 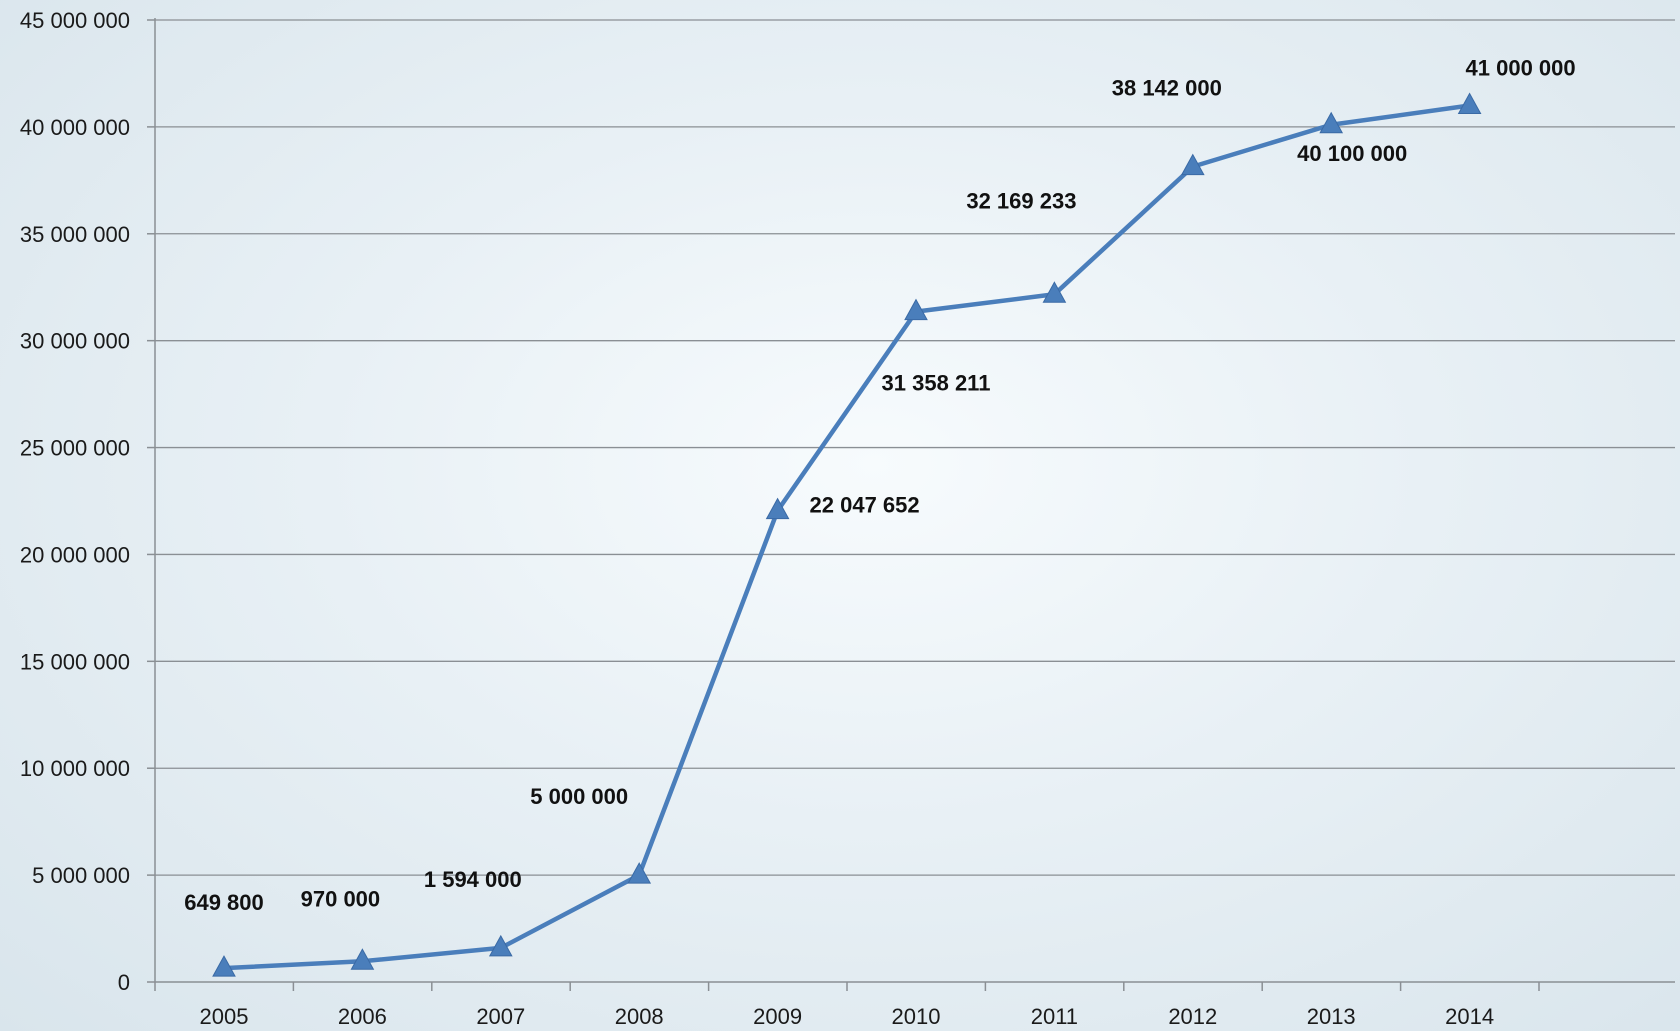 I want to click on y-tick-label: 20 000 000, so click(x=75, y=554).